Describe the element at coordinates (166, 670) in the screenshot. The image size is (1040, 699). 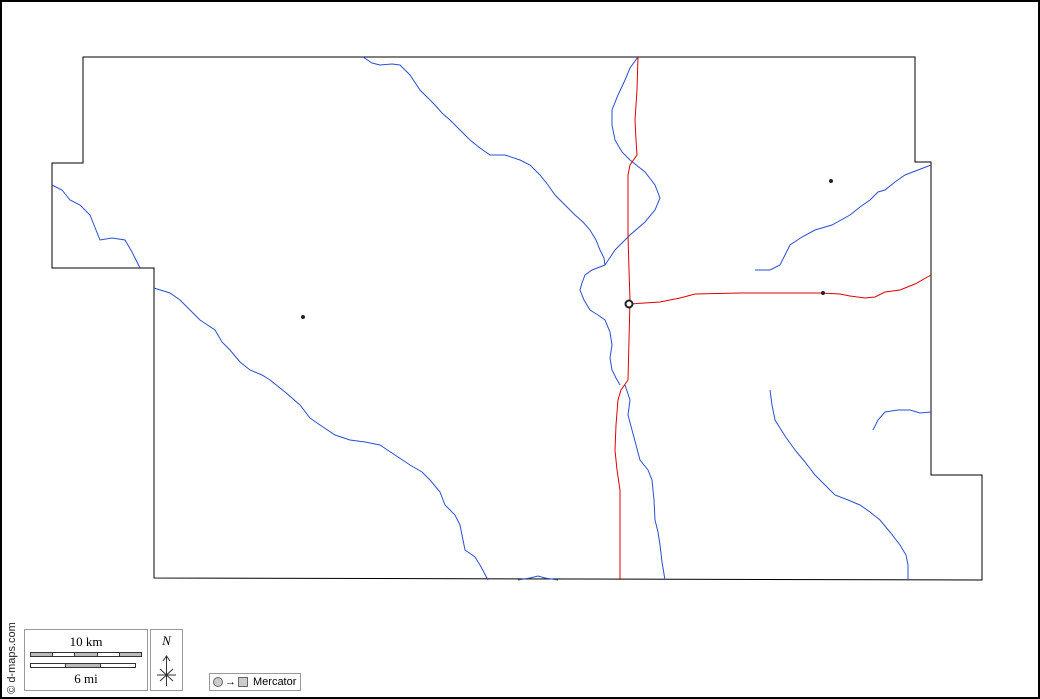
I see `compass-icon` at that location.